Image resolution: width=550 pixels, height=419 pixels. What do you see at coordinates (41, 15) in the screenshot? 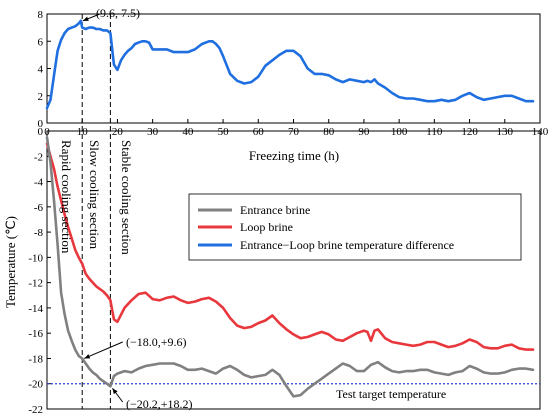
I see `top-y-tick-label: 8` at bounding box center [41, 15].